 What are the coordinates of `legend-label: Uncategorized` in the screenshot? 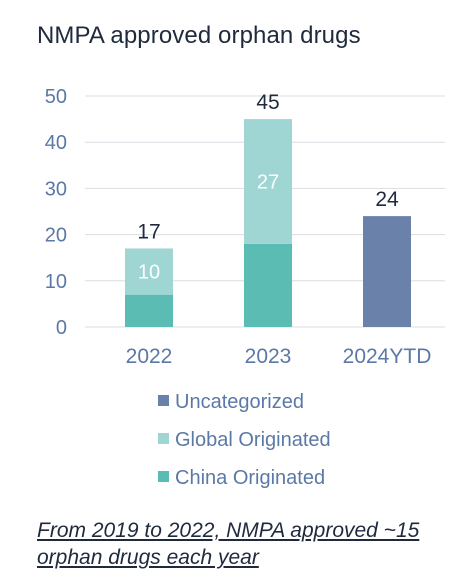 It's located at (239, 402).